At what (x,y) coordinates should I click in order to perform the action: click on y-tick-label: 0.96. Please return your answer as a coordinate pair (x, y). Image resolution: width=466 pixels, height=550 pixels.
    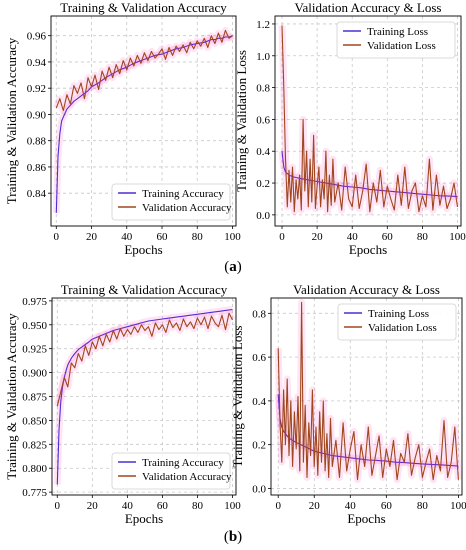
    Looking at the image, I should click on (37, 37).